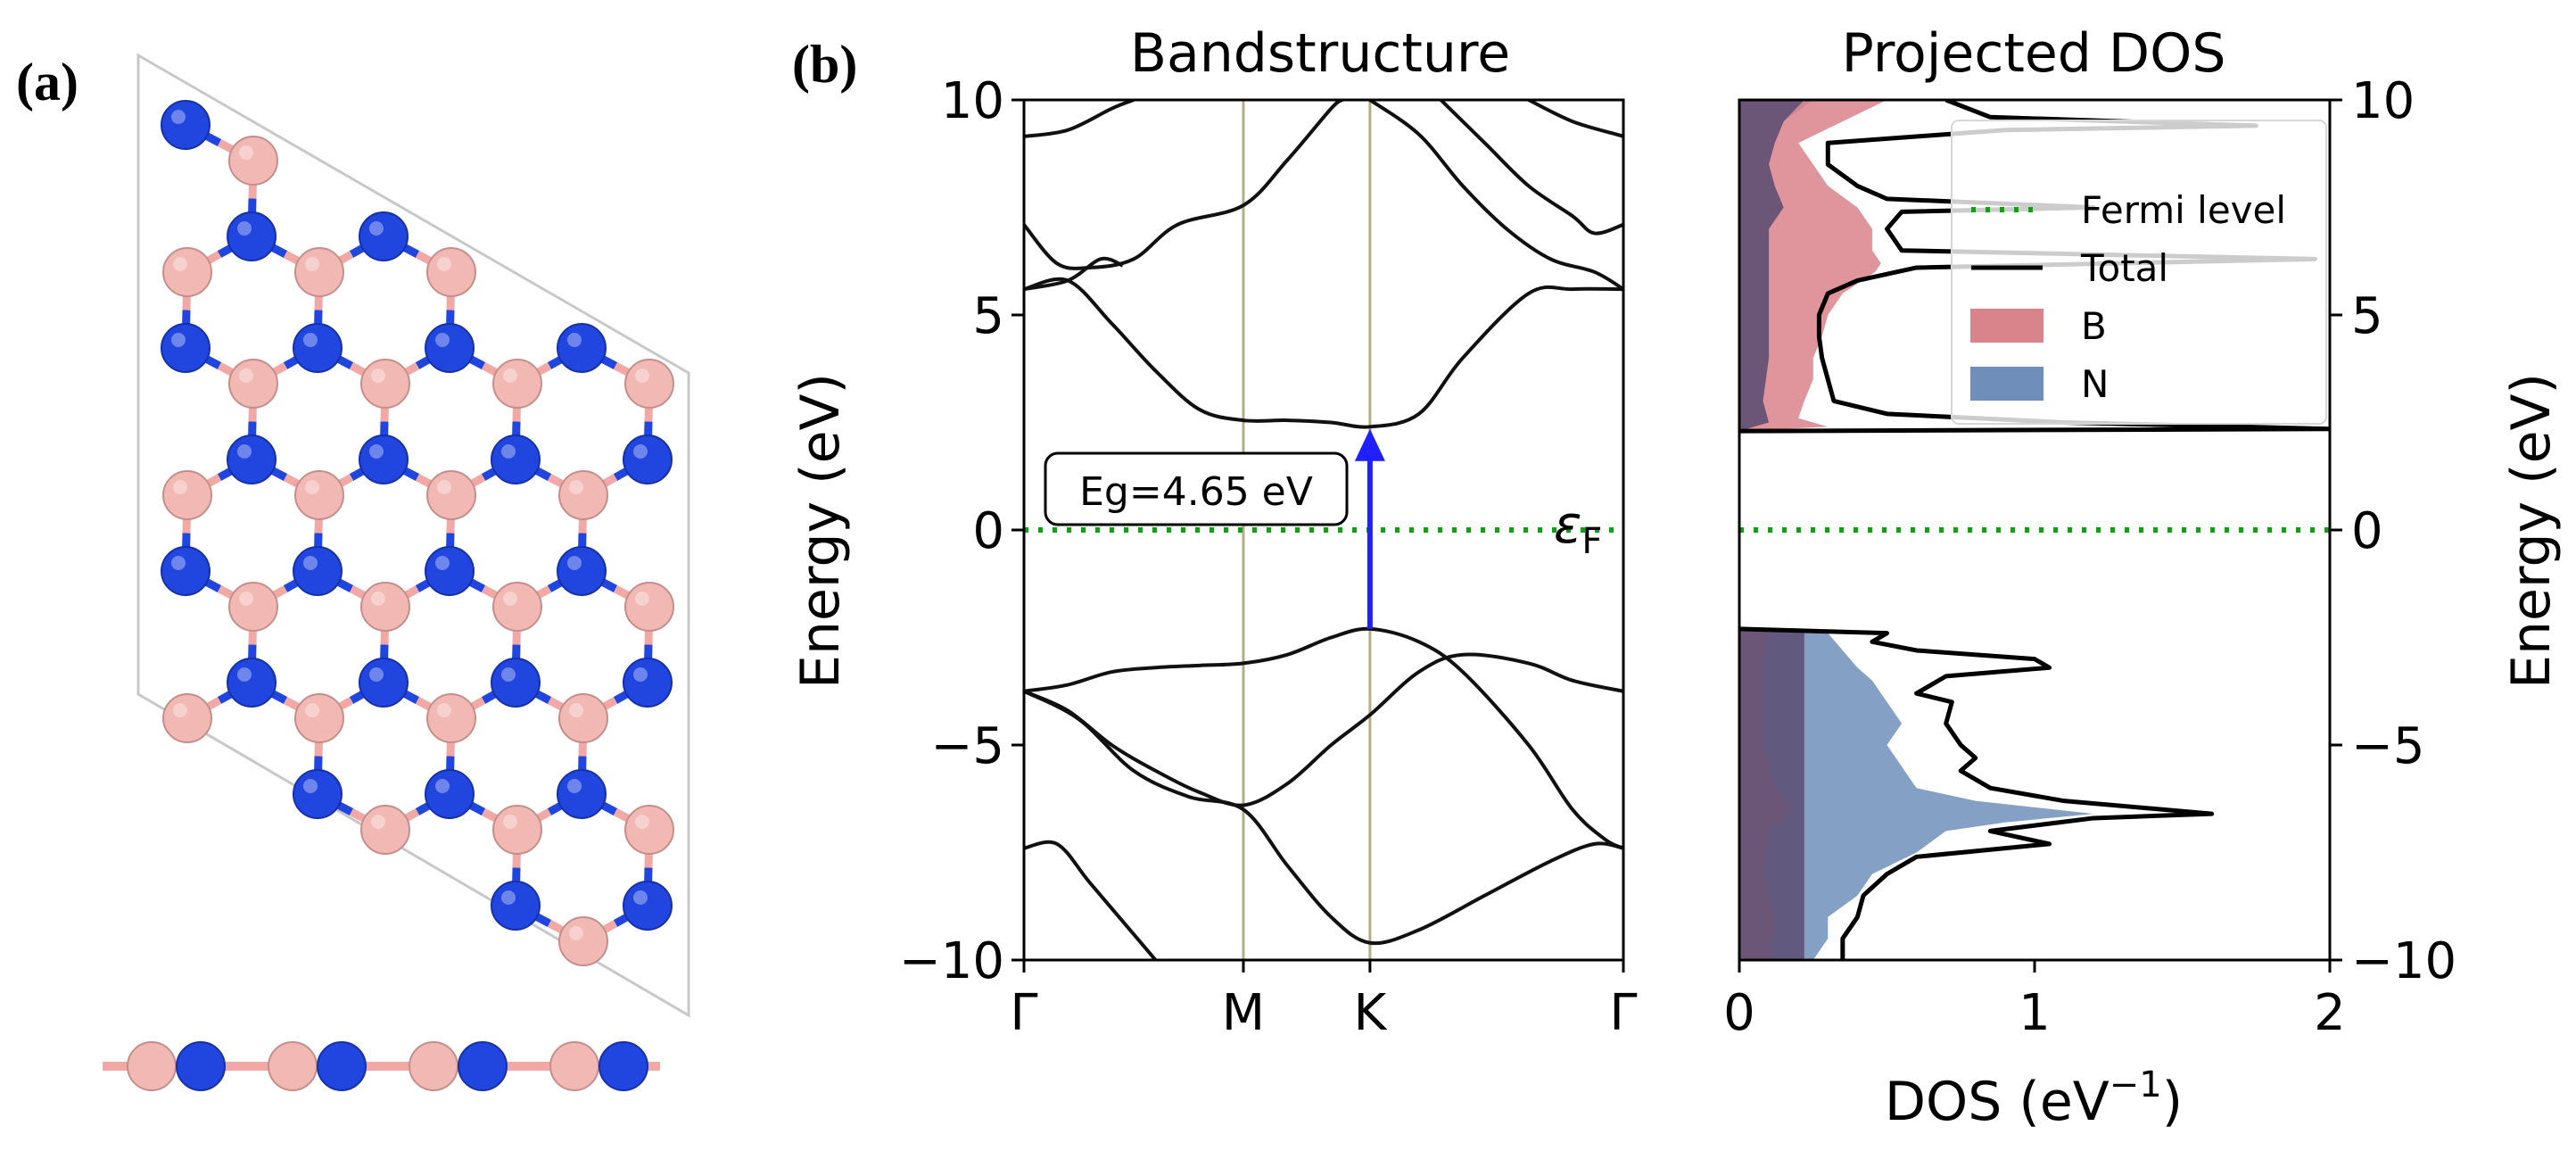  I want to click on gap-annotation: Eg=4.65 eV, so click(1196, 492).